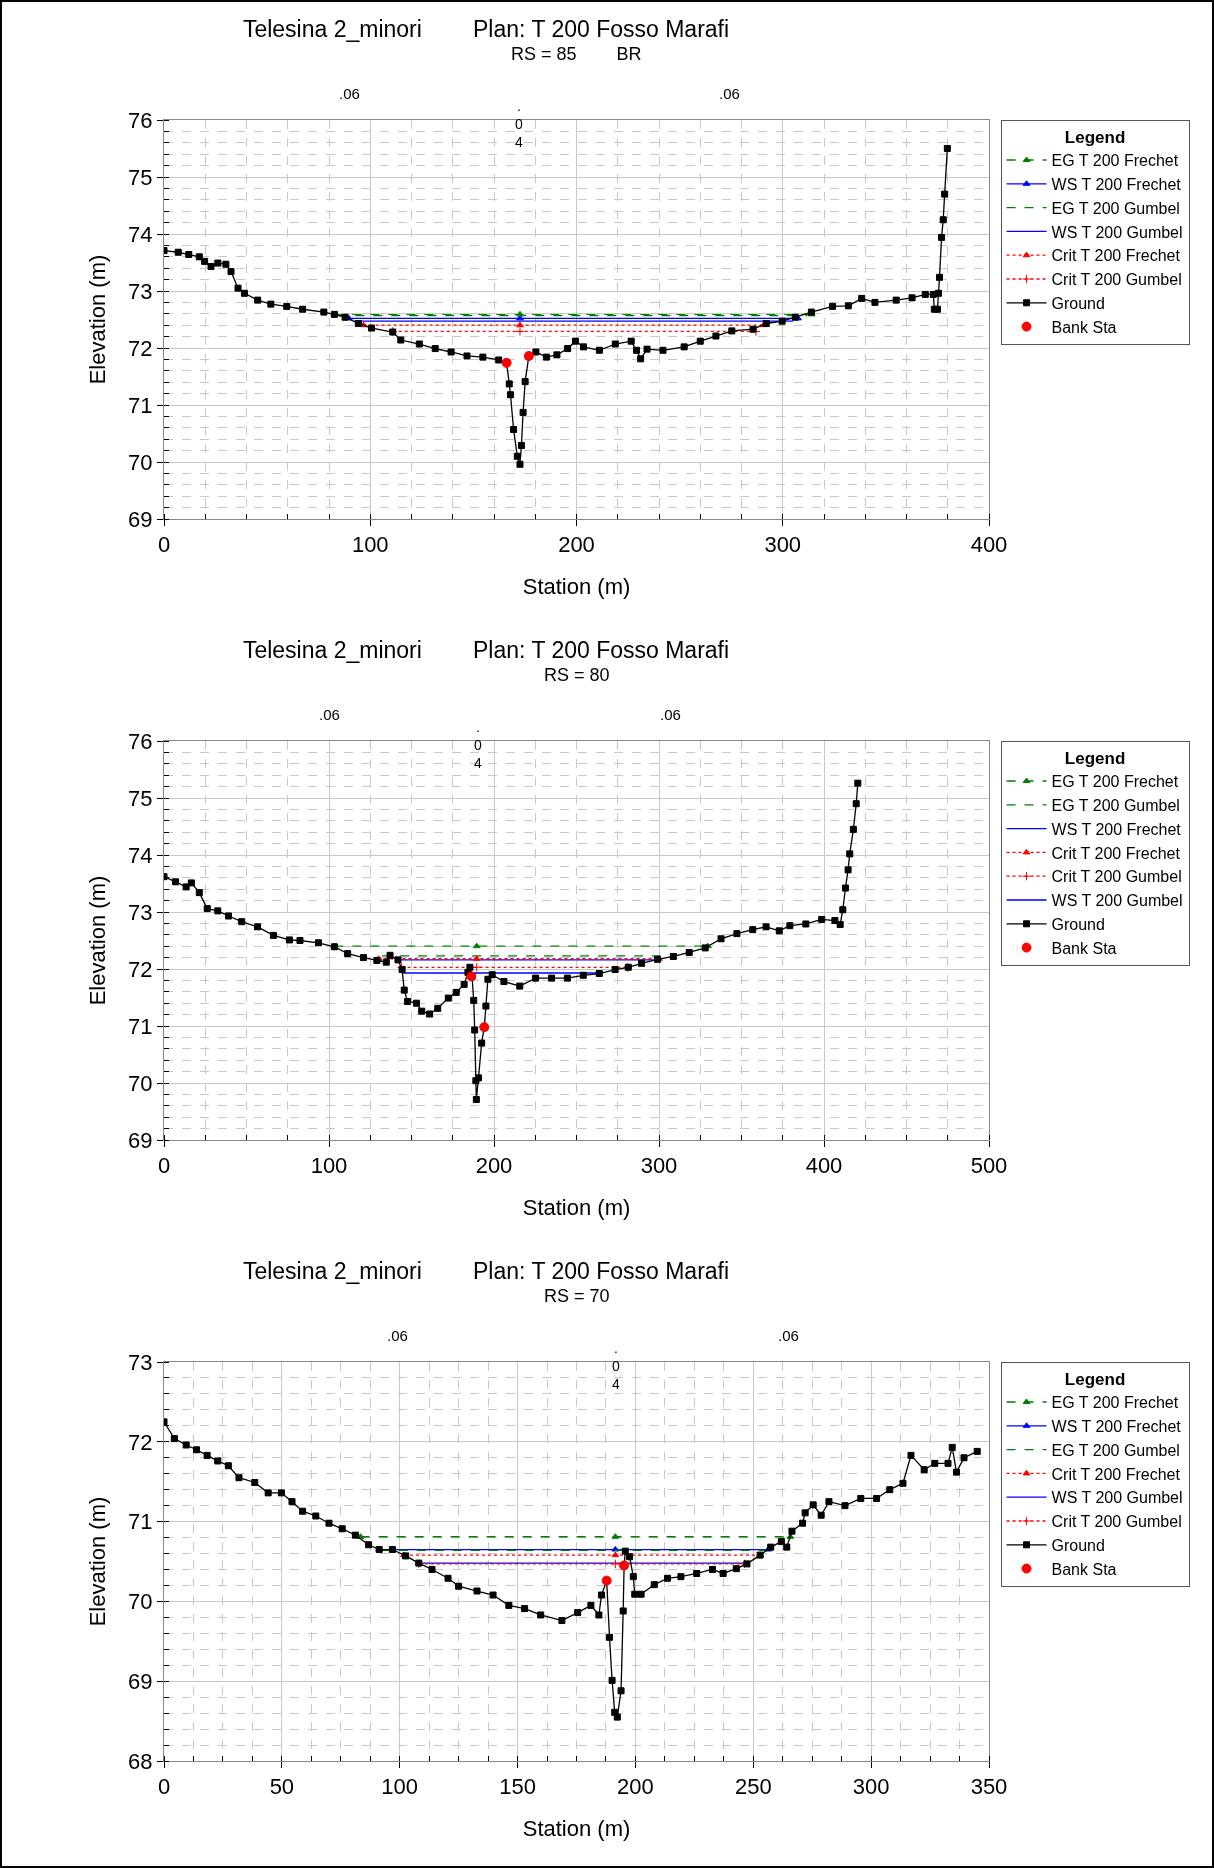 The height and width of the screenshot is (1868, 1214). Describe the element at coordinates (140, 1761) in the screenshot. I see `y-tick-label: 68` at that location.